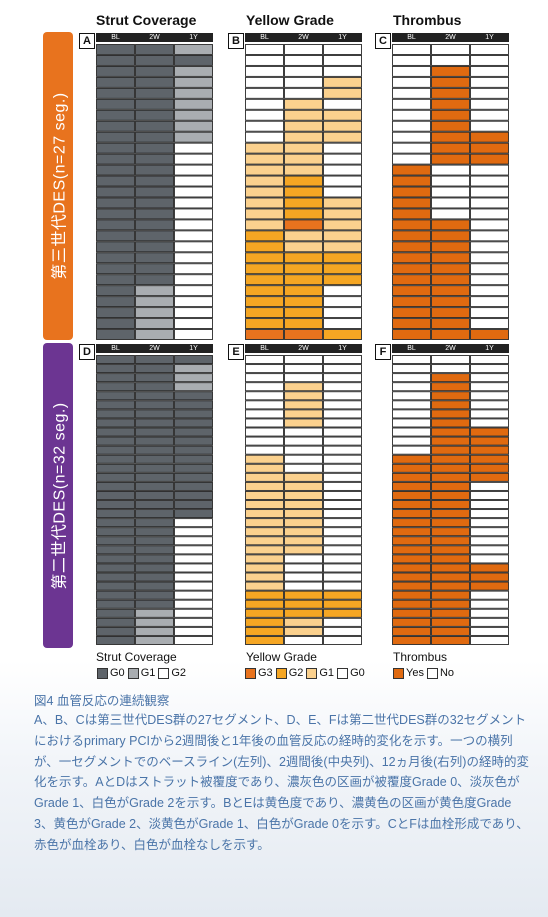 This screenshot has height=917, width=548. What do you see at coordinates (450, 37) in the screenshot?
I see `panel-header-c: BL 2W 1Y` at bounding box center [450, 37].